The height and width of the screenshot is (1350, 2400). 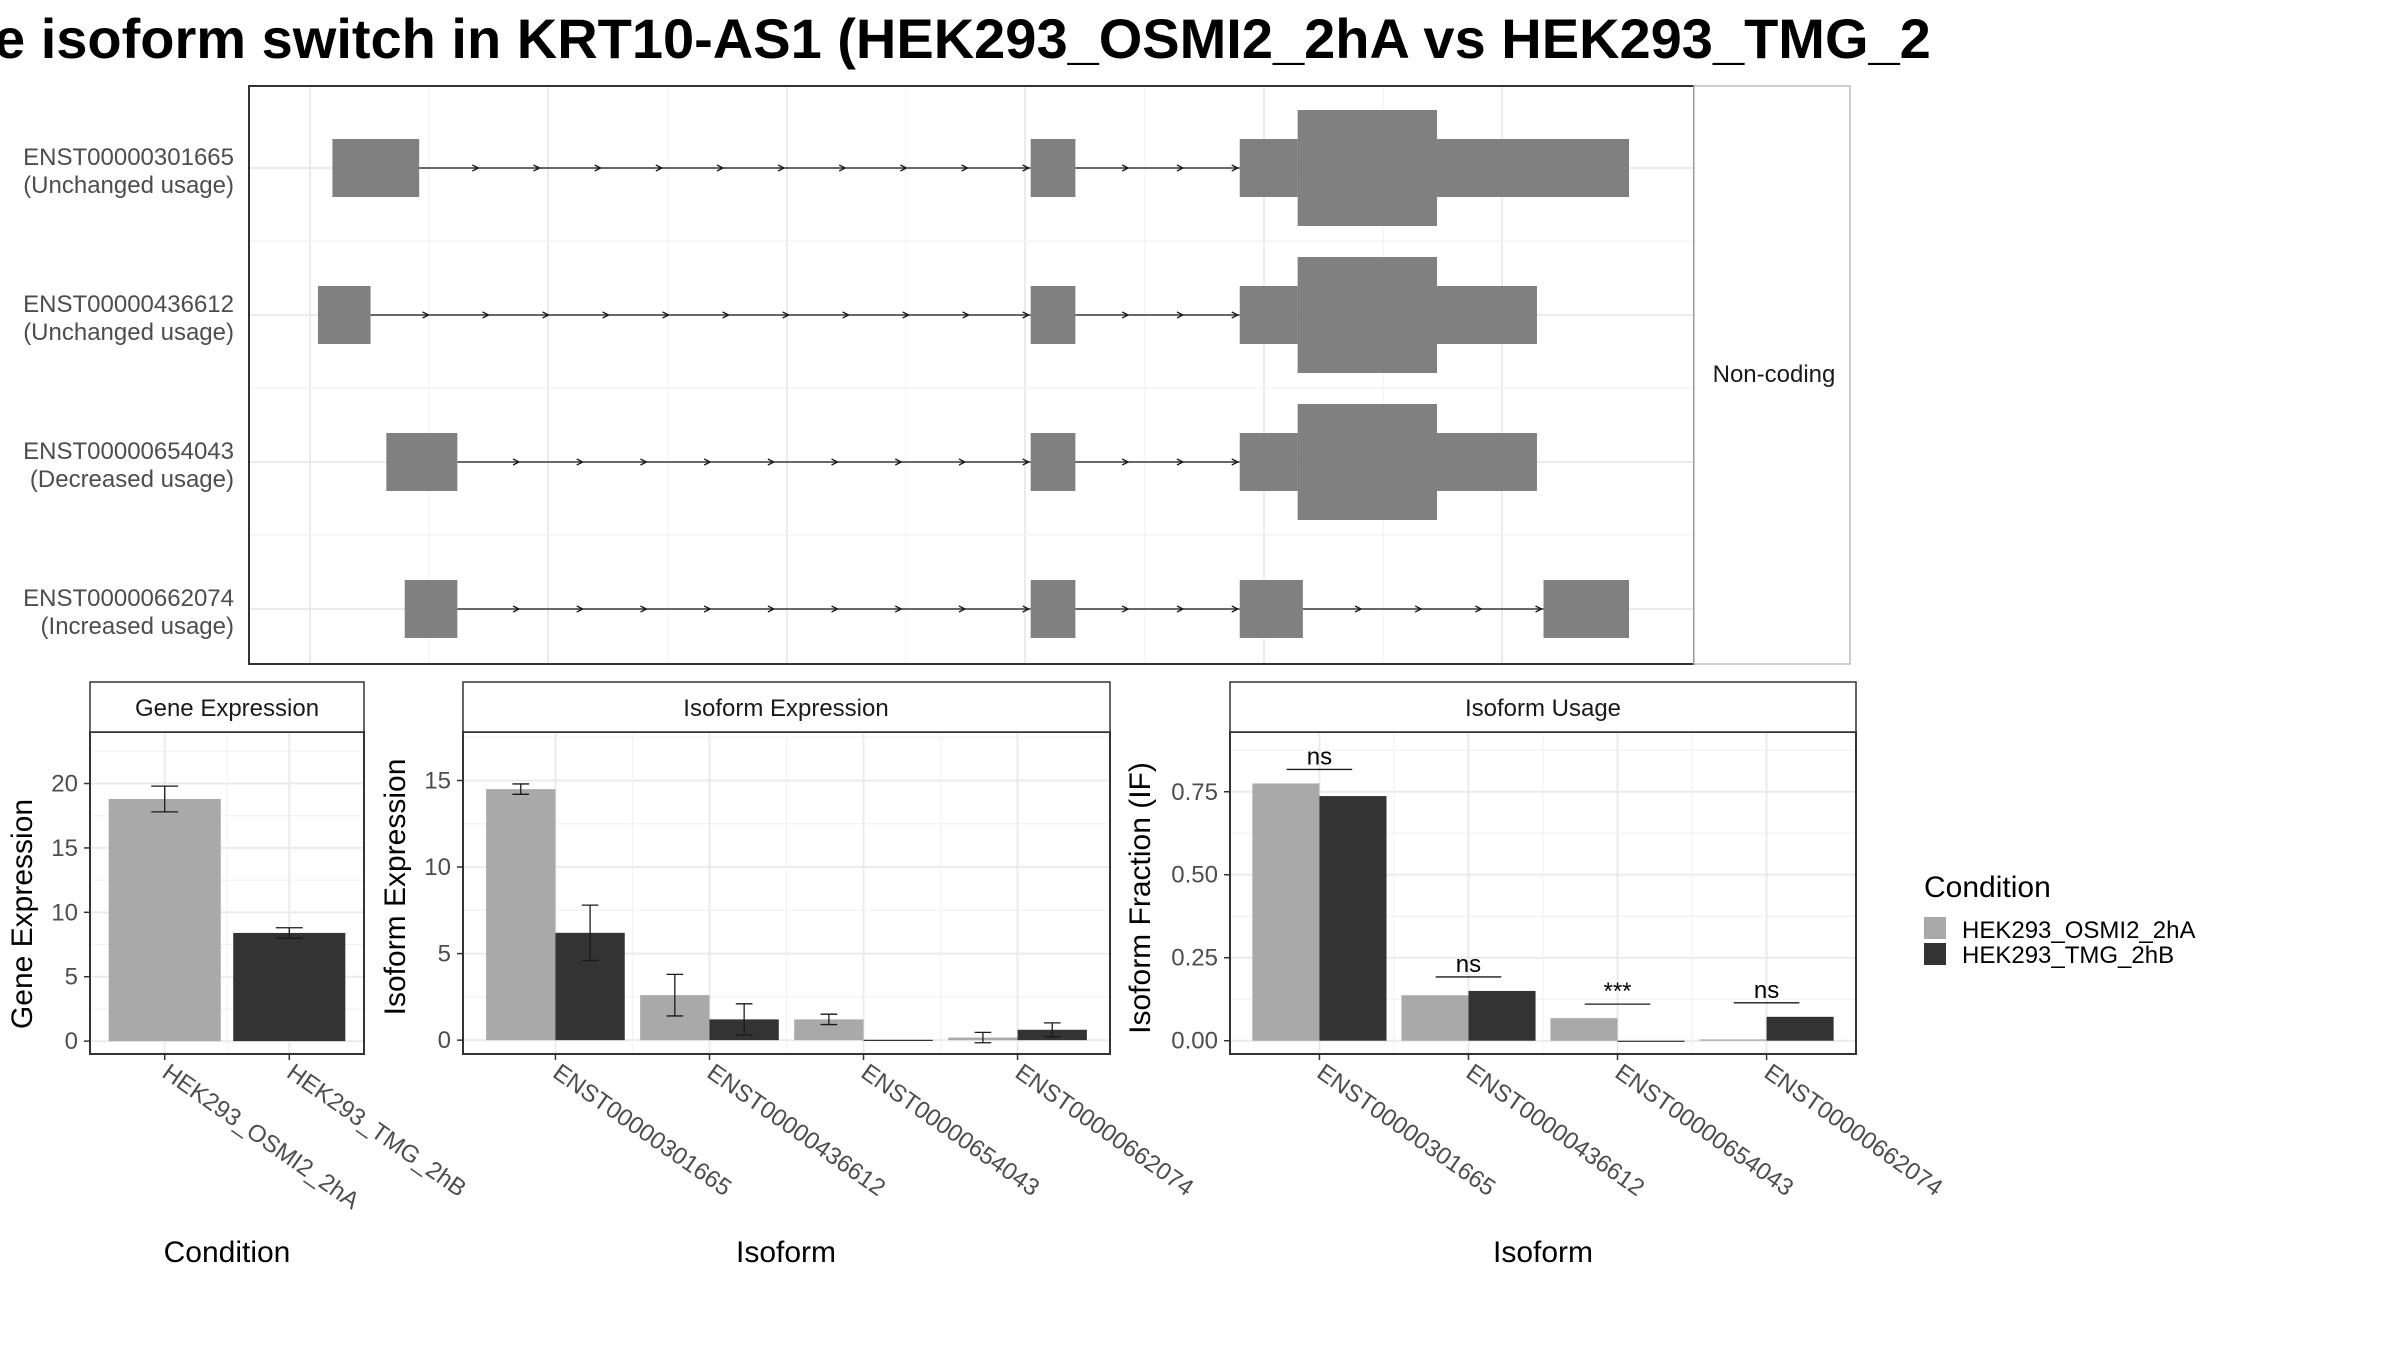 What do you see at coordinates (1935, 928) in the screenshot?
I see `legend-swatch-a` at bounding box center [1935, 928].